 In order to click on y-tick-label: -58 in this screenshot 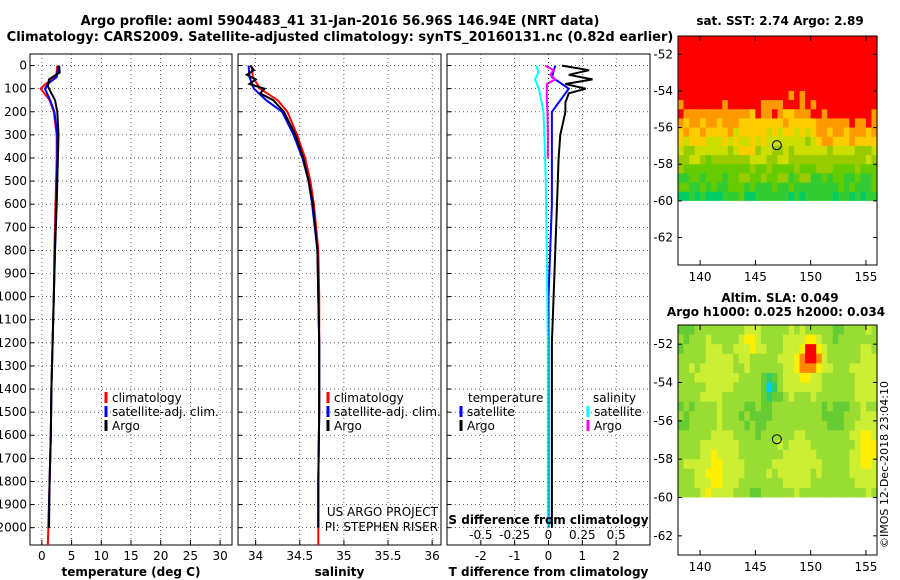, I will do `click(663, 459)`.